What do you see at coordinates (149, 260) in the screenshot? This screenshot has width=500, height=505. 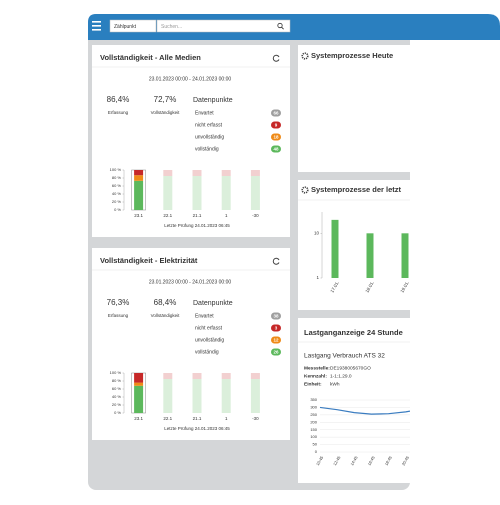 I see `panel-title: Vollständigkeit - Elektrizität` at bounding box center [149, 260].